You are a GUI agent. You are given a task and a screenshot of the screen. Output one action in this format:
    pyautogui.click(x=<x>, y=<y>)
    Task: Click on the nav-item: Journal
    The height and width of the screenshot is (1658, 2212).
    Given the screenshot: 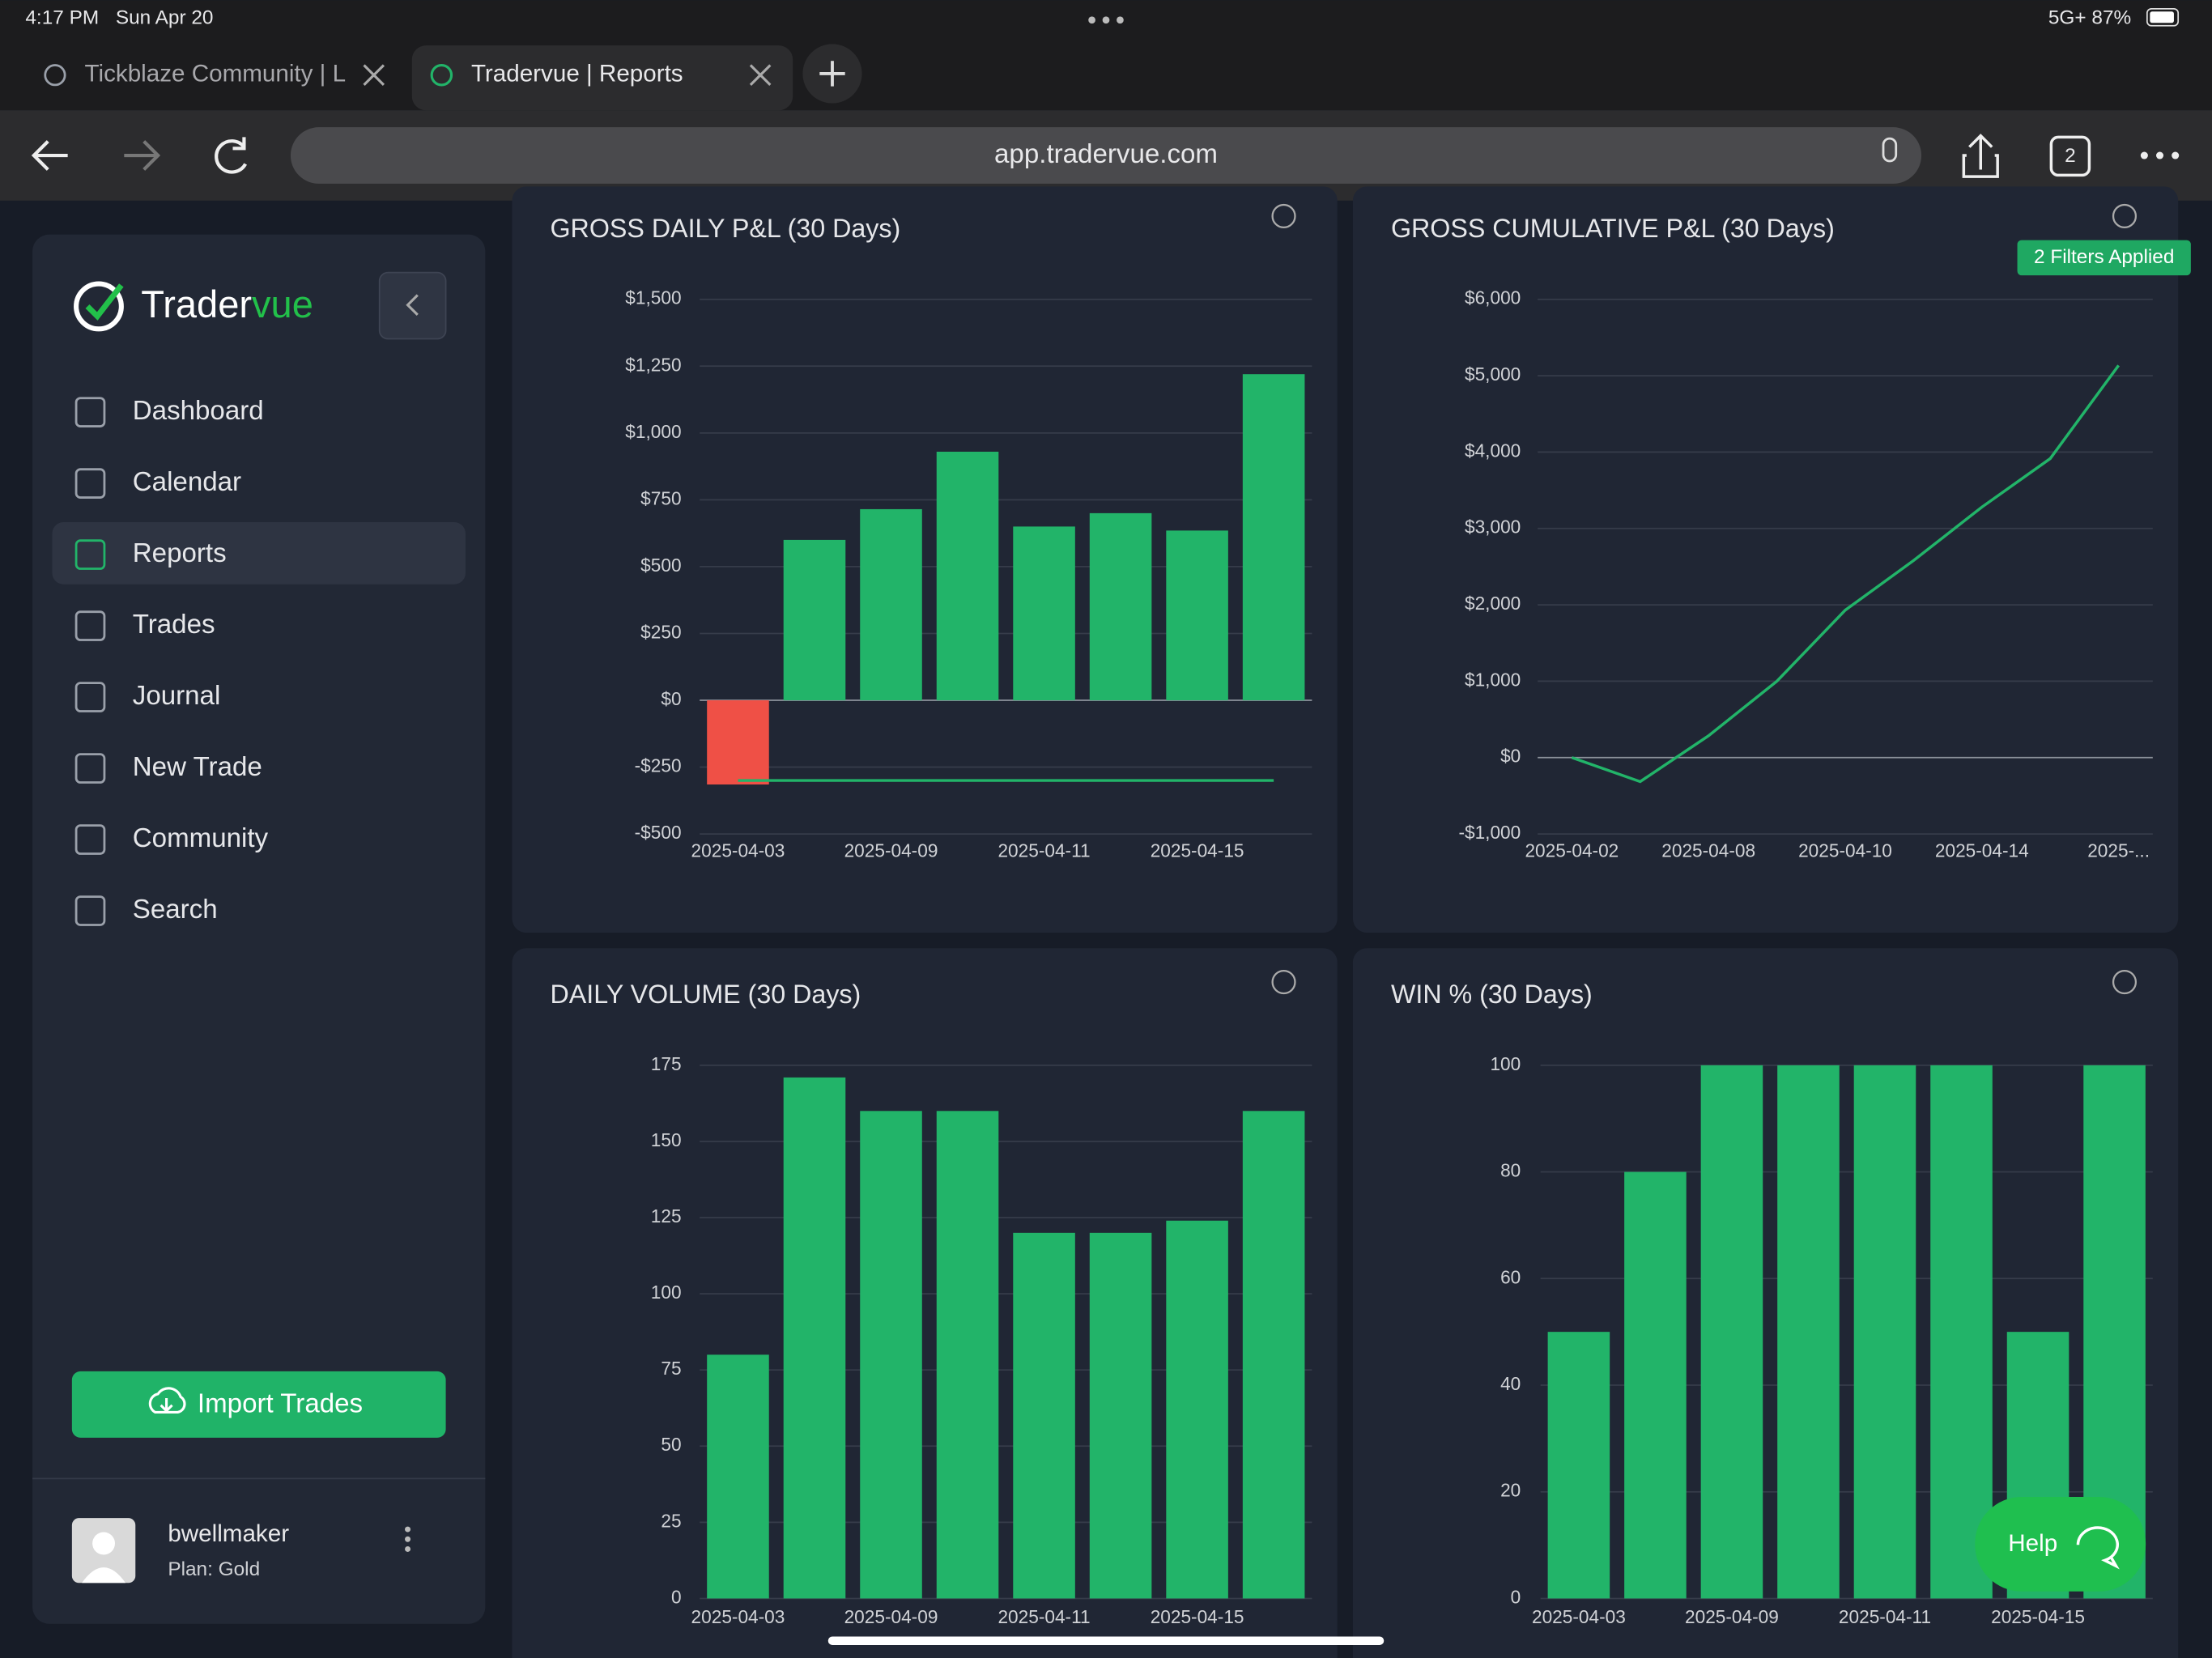 What is the action you would take?
    pyautogui.click(x=147, y=696)
    